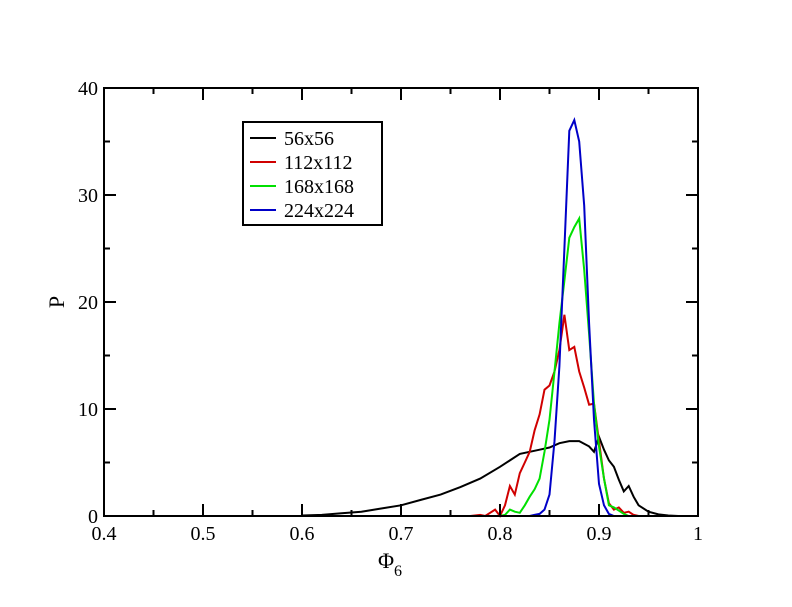 This screenshot has width=792, height=607. I want to click on x-axis-title-subscript: 6, so click(398, 571).